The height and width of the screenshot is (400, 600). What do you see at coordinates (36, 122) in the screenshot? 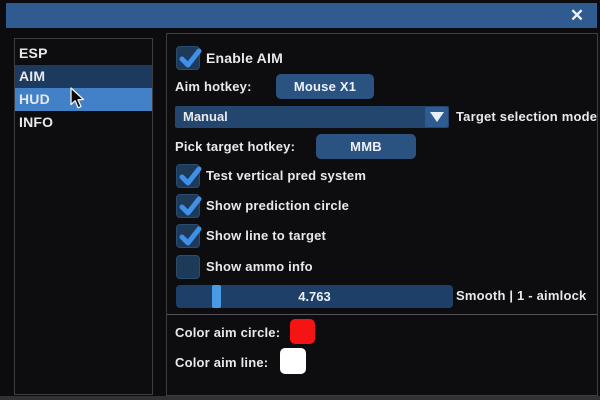
I see `sidebar-item-info: INFO` at bounding box center [36, 122].